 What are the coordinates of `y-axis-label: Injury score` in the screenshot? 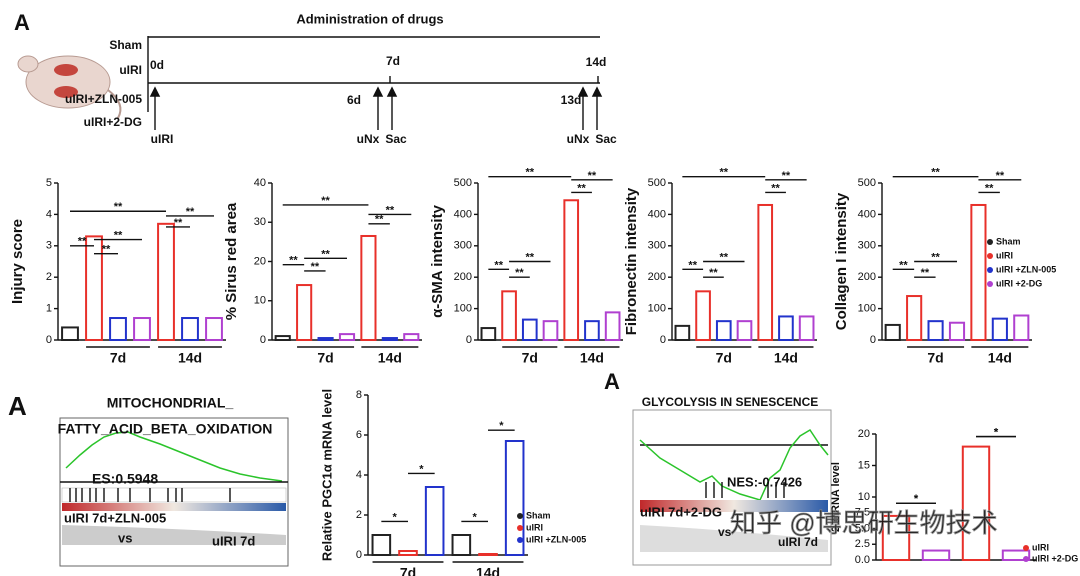 It's located at (17, 261).